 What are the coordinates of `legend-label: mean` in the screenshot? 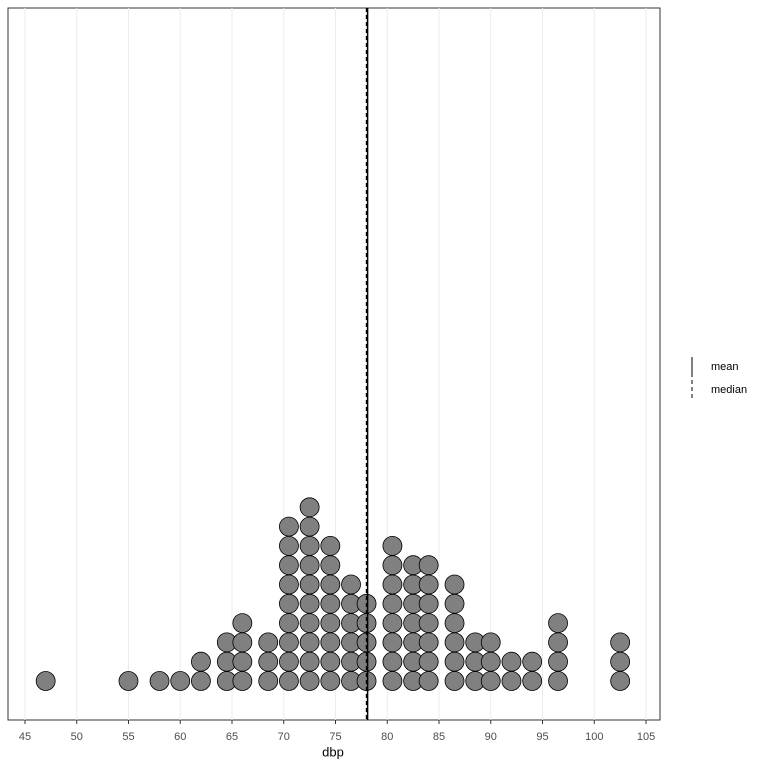 It's located at (725, 367).